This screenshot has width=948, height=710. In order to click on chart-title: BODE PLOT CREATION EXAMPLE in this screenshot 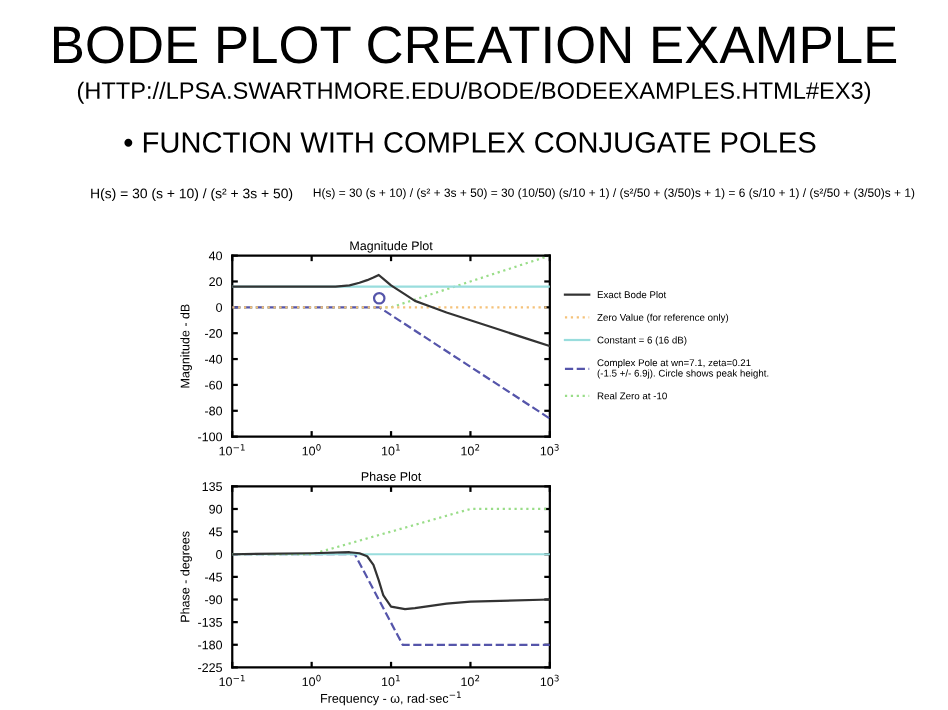, I will do `click(475, 45)`.